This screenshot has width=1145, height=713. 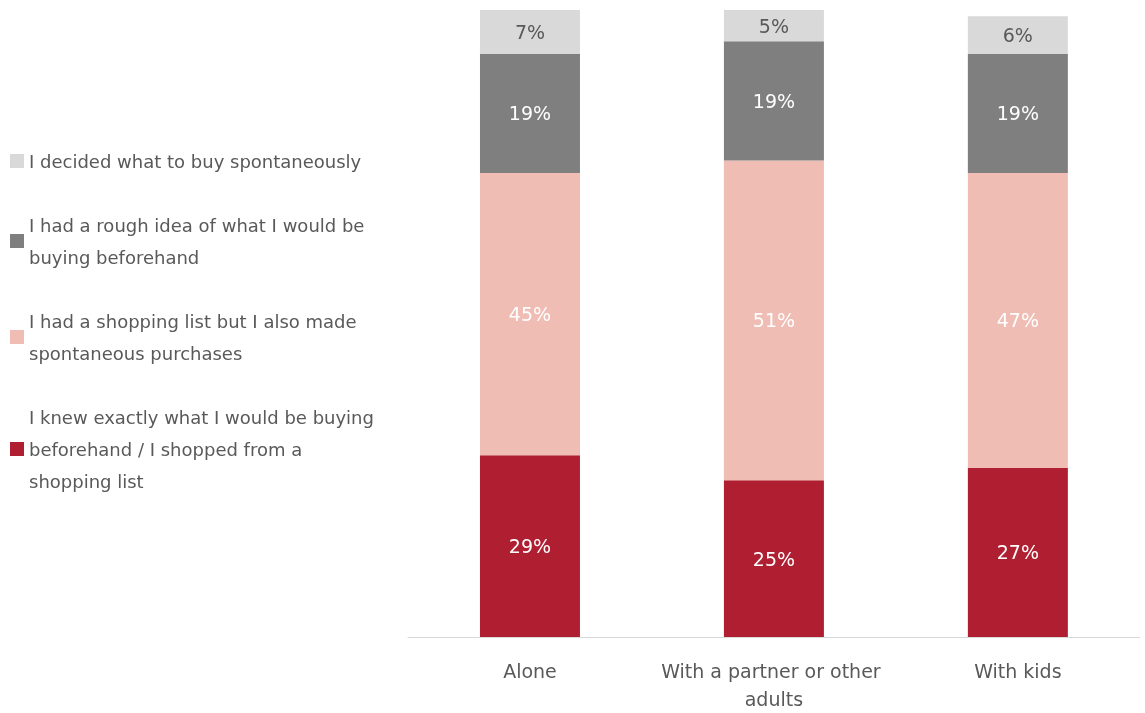 I want to click on data-label: 47%, so click(x=1017, y=320).